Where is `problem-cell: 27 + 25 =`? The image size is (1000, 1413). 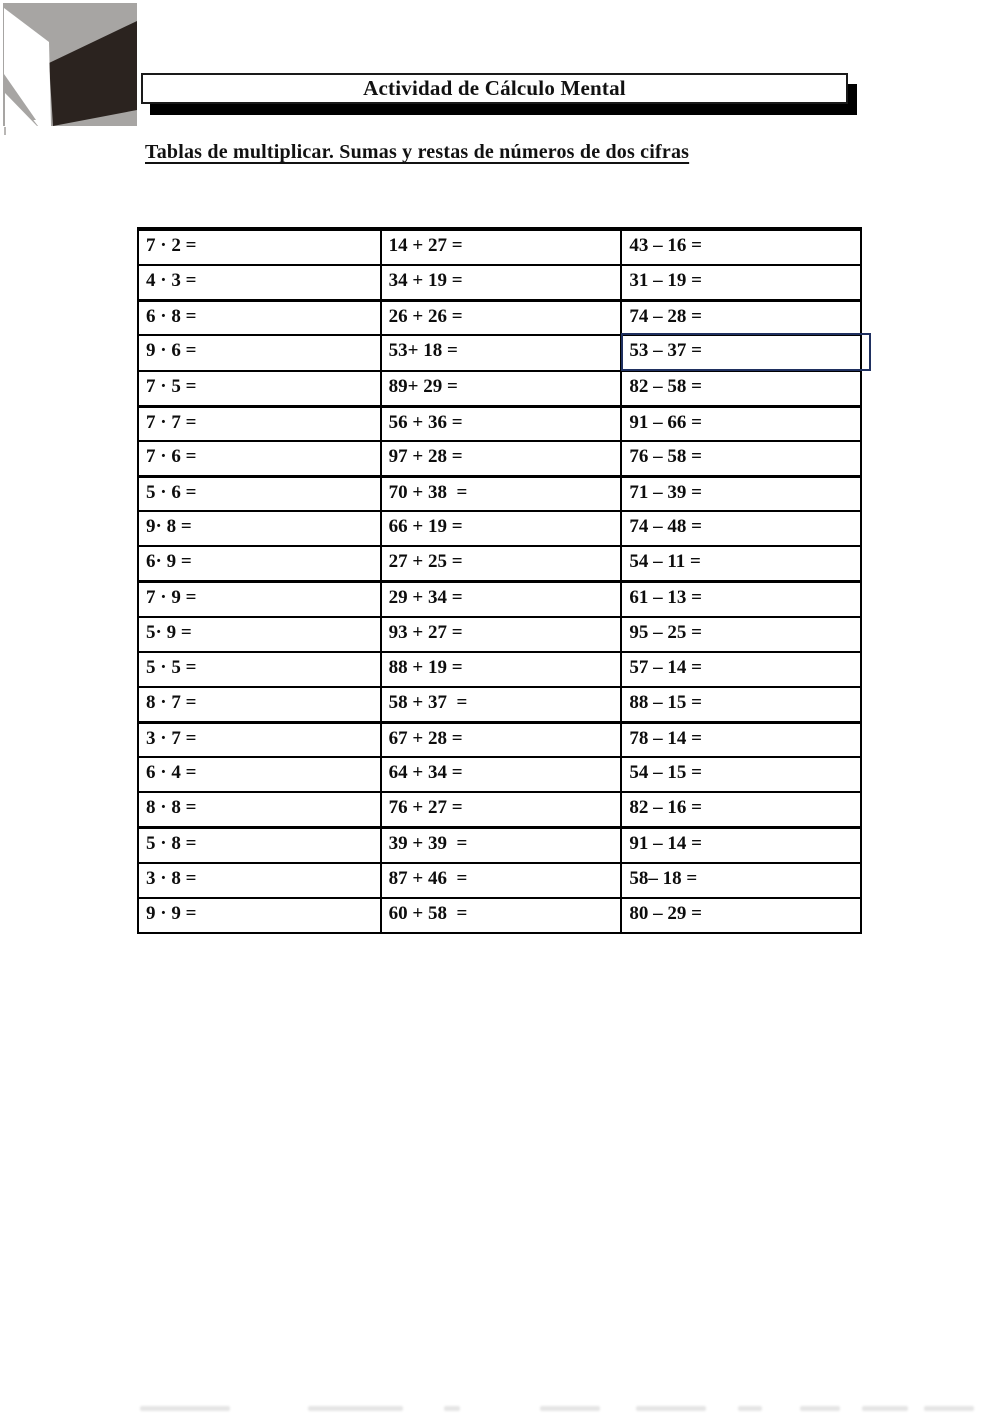
problem-cell: 27 + 25 = is located at coordinates (500, 564).